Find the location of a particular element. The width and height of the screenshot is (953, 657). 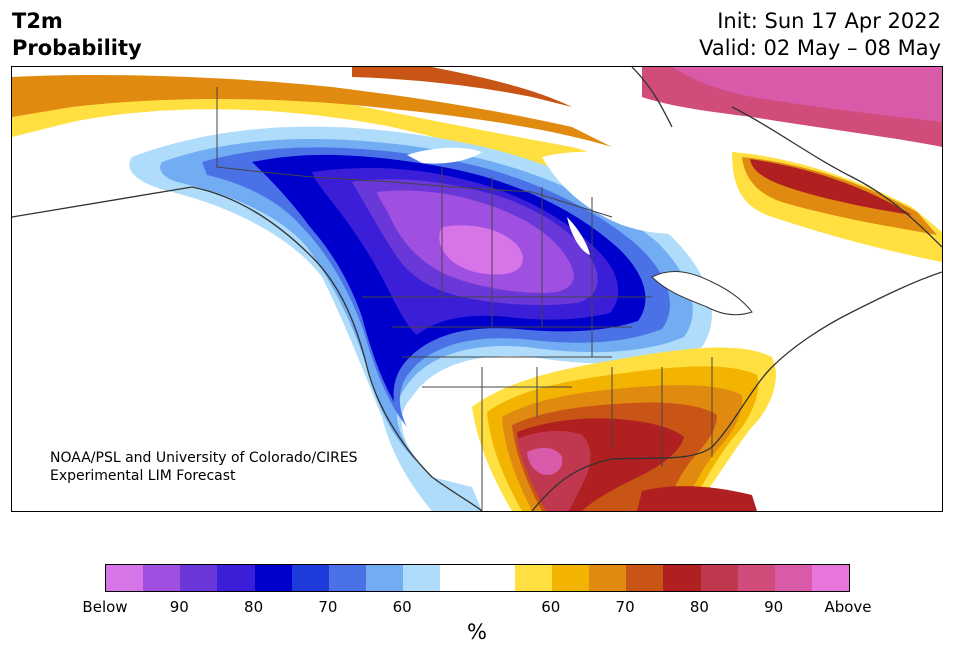

warm-anomaly-north-red is located at coordinates (462, 87).